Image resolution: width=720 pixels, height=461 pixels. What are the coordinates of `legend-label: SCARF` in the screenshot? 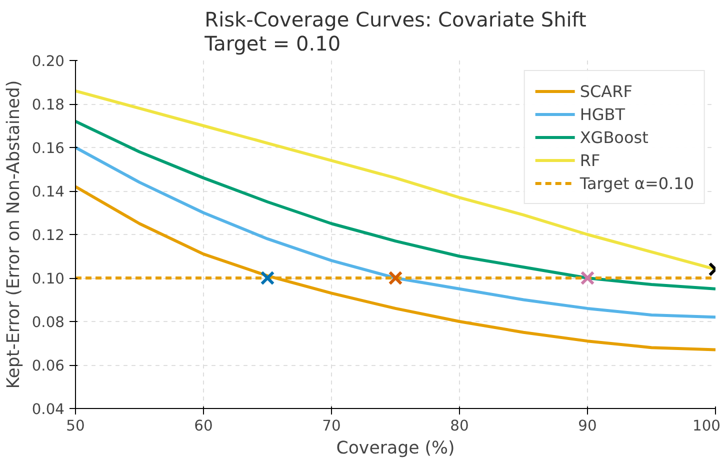 It's located at (606, 91).